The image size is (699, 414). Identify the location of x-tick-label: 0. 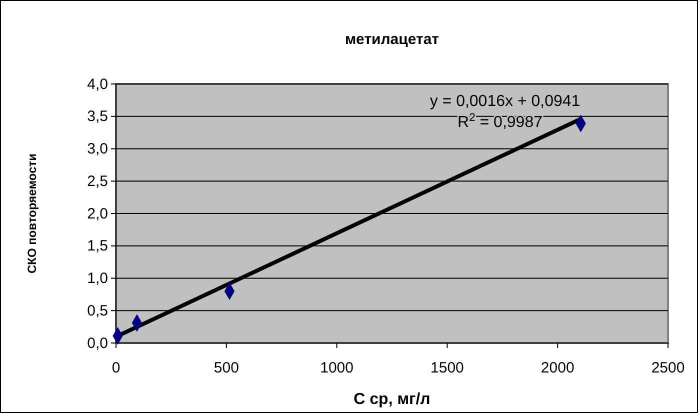
(116, 368).